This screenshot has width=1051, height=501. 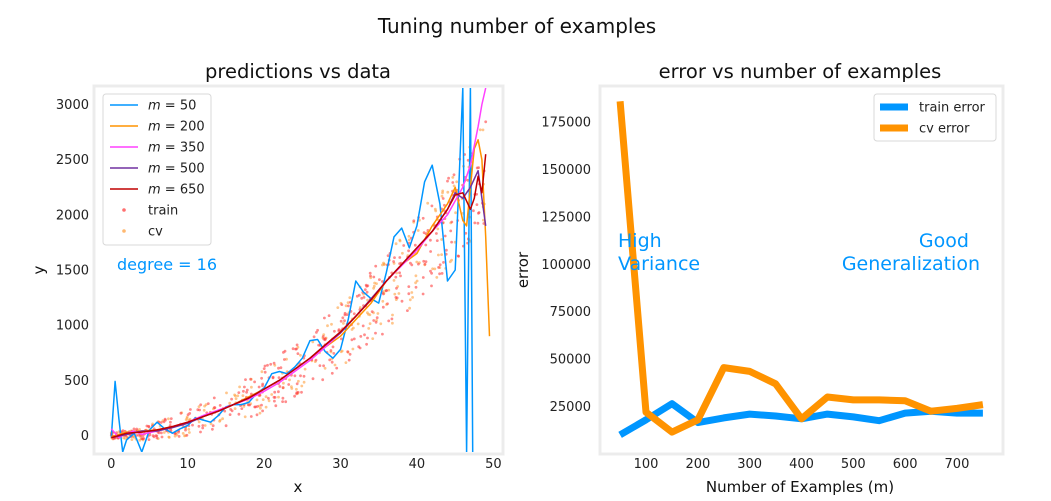 What do you see at coordinates (566, 170) in the screenshot?
I see `y-tick-label: 150000` at bounding box center [566, 170].